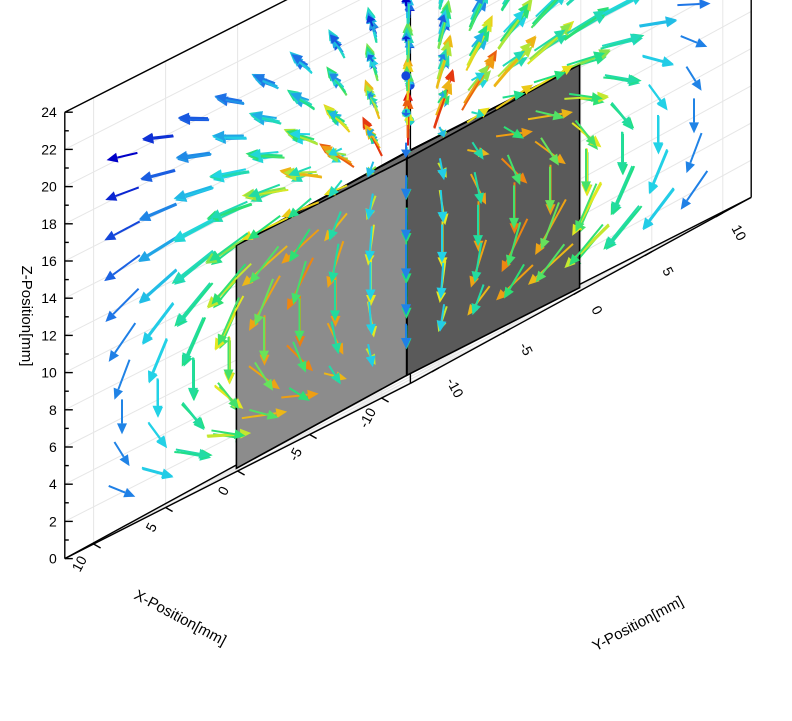  Describe the element at coordinates (739, 232) in the screenshot. I see `y-tick-label: 10` at that location.